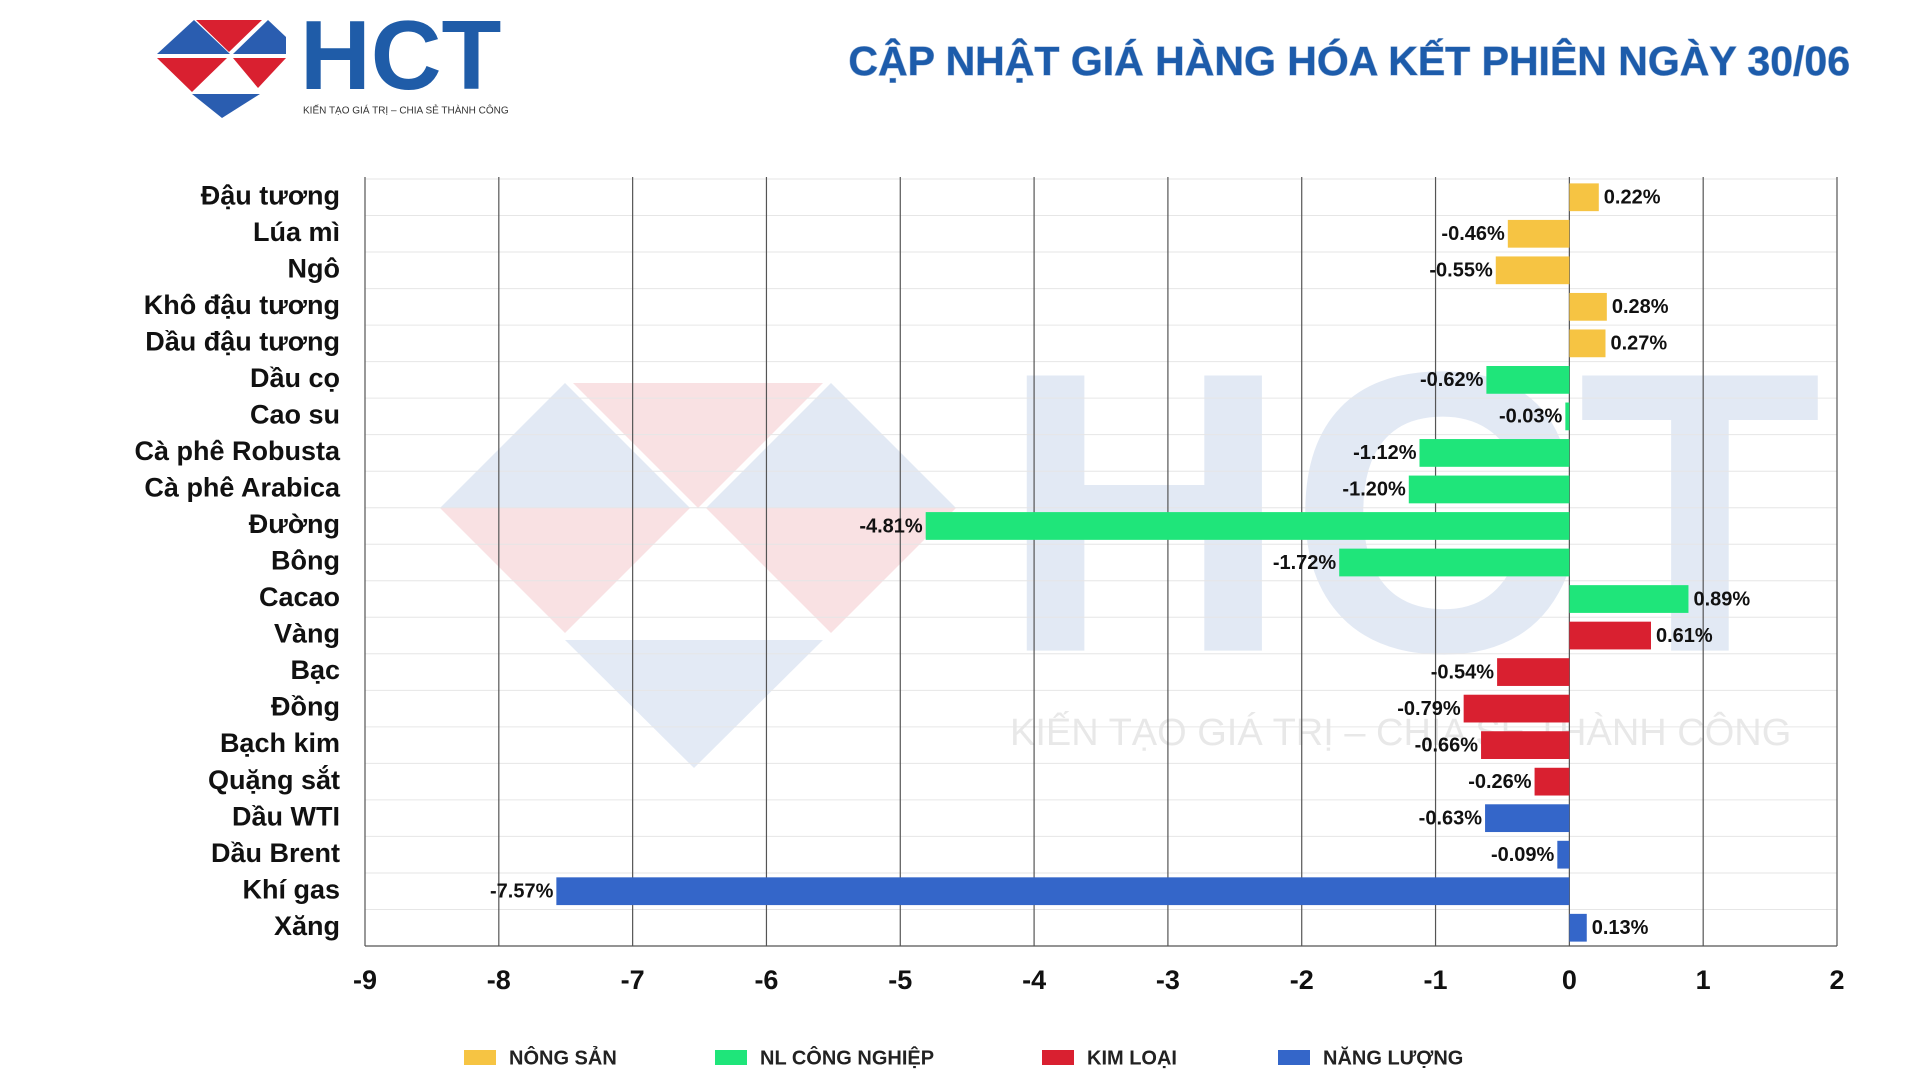 The image size is (1920, 1080). I want to click on value-label: 0.28%, so click(1640, 307).